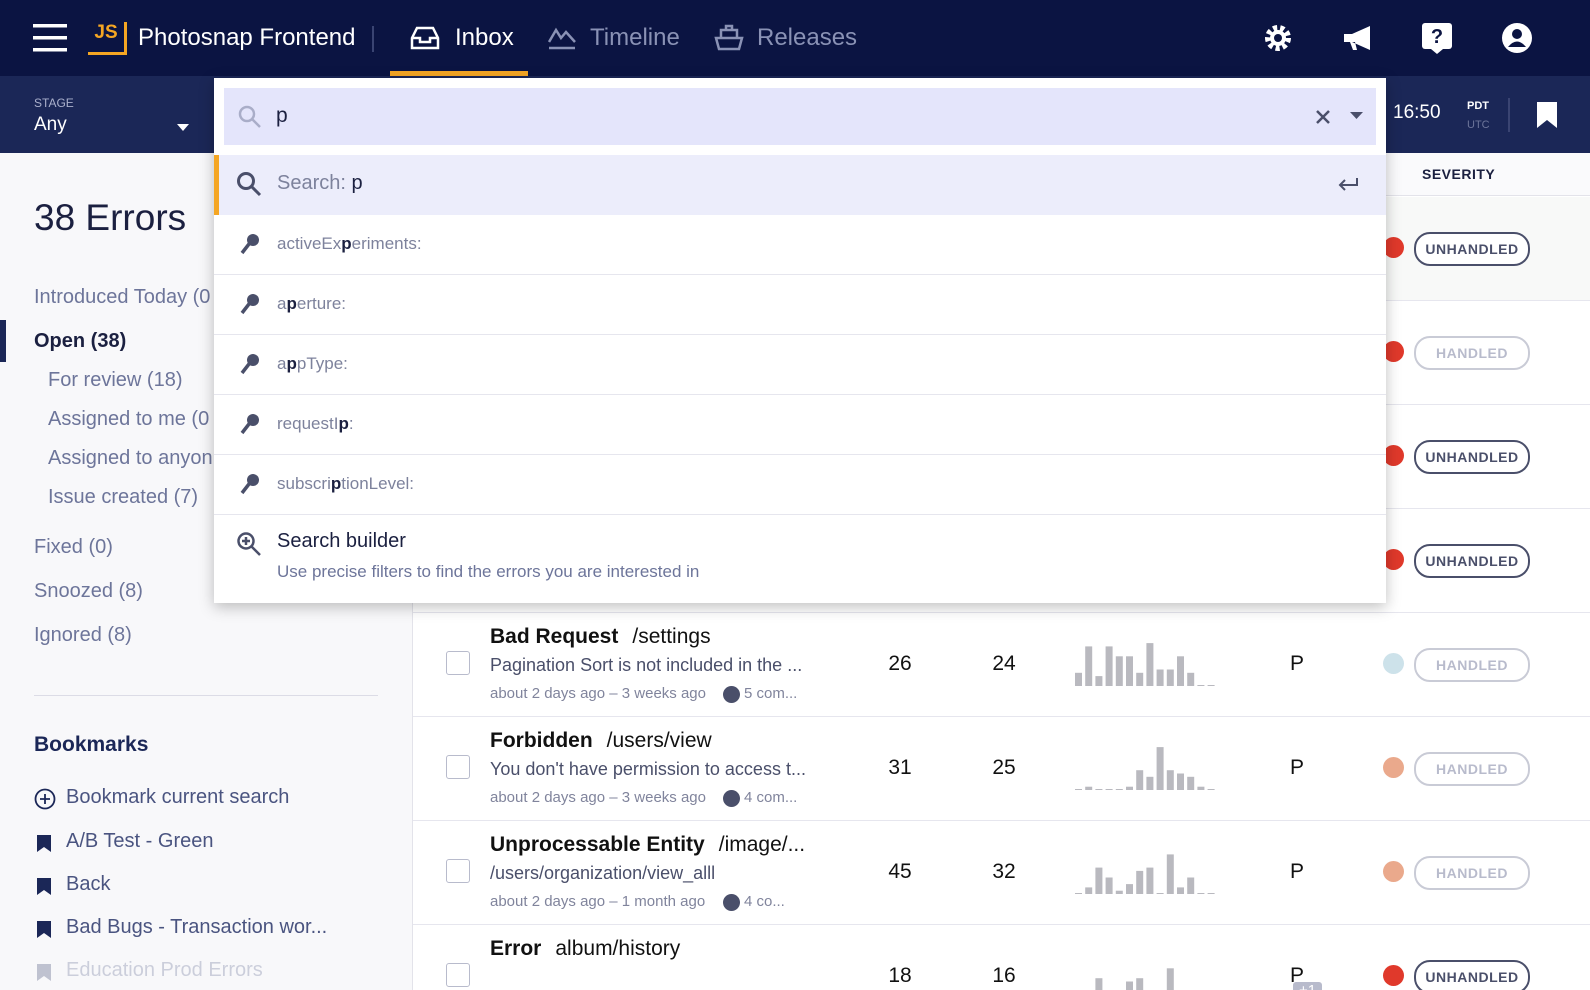  Describe the element at coordinates (601, 741) in the screenshot. I see `issue-title: Forbidden/users/view` at that location.